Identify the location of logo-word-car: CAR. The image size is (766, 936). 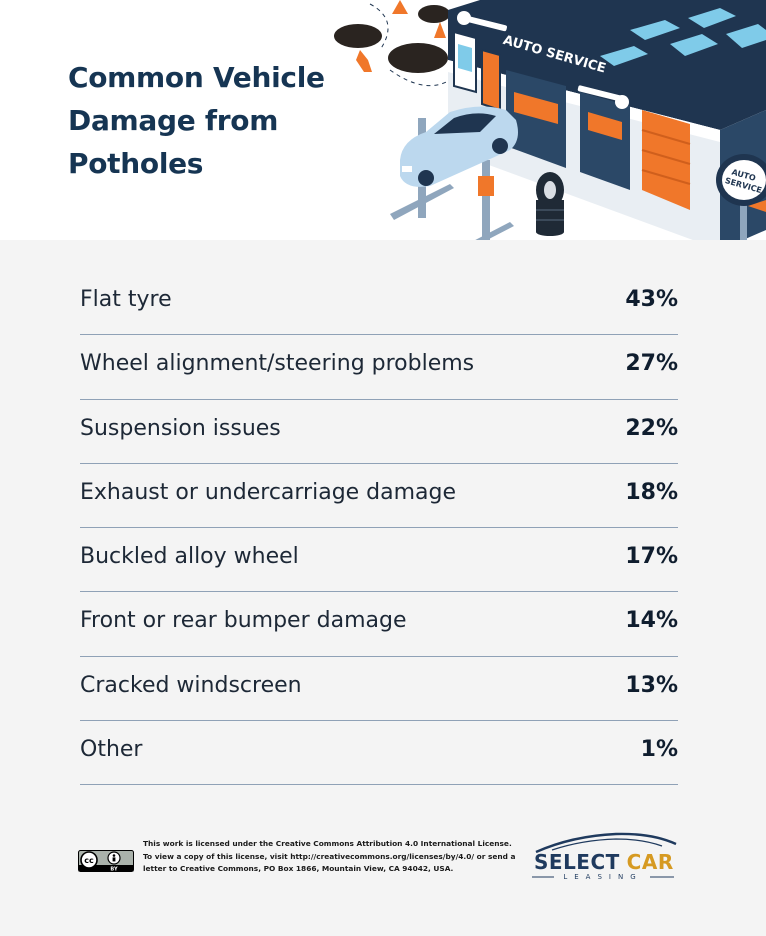
(650, 862).